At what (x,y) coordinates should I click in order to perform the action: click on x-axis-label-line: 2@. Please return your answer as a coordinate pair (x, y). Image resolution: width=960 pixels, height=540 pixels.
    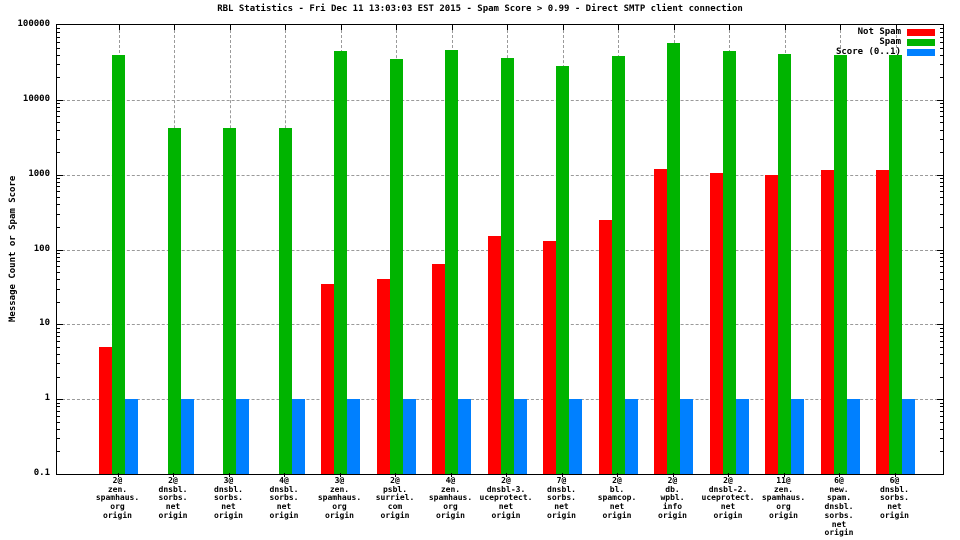
    Looking at the image, I should click on (506, 480).